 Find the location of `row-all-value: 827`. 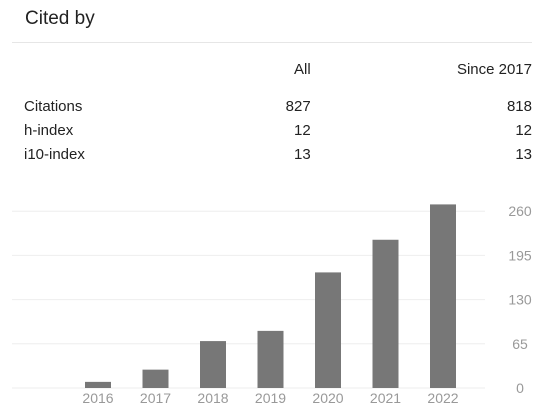

row-all-value: 827 is located at coordinates (298, 106).